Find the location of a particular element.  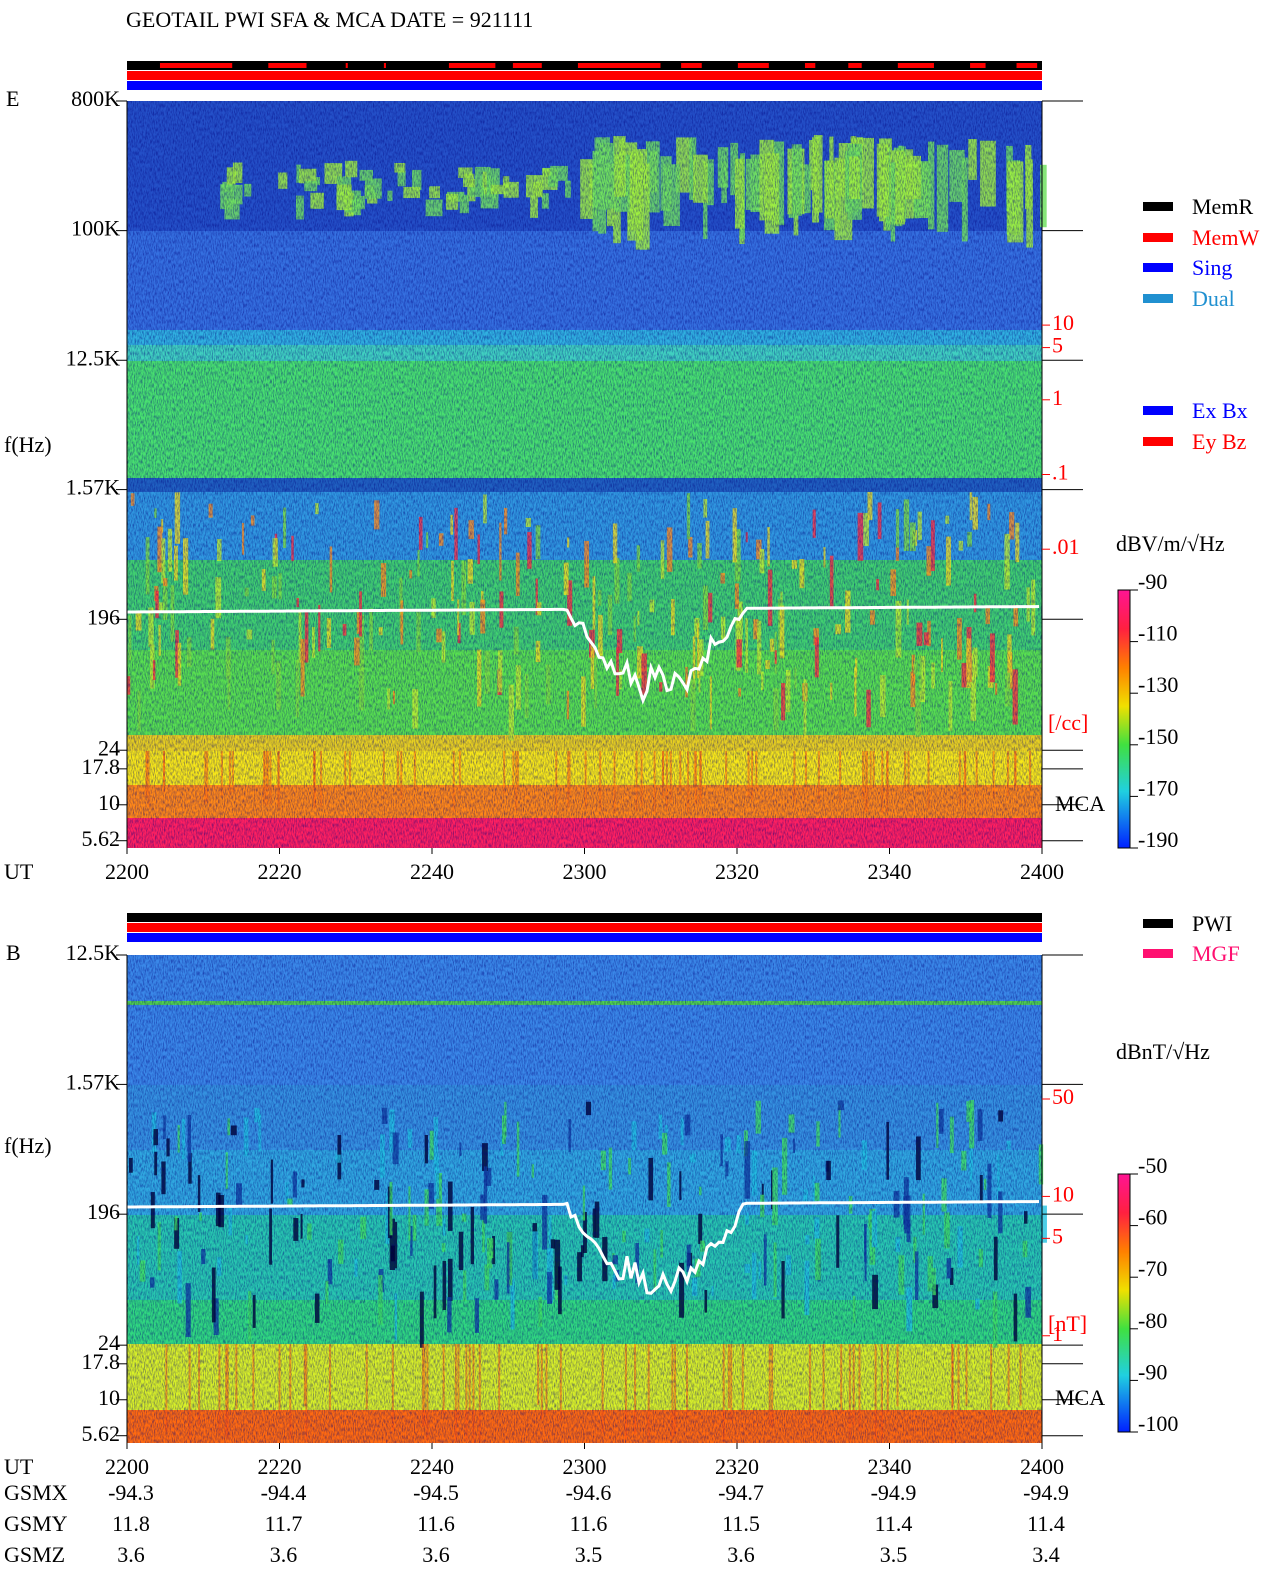

ephemeris-value: -94.7 is located at coordinates (741, 1492).